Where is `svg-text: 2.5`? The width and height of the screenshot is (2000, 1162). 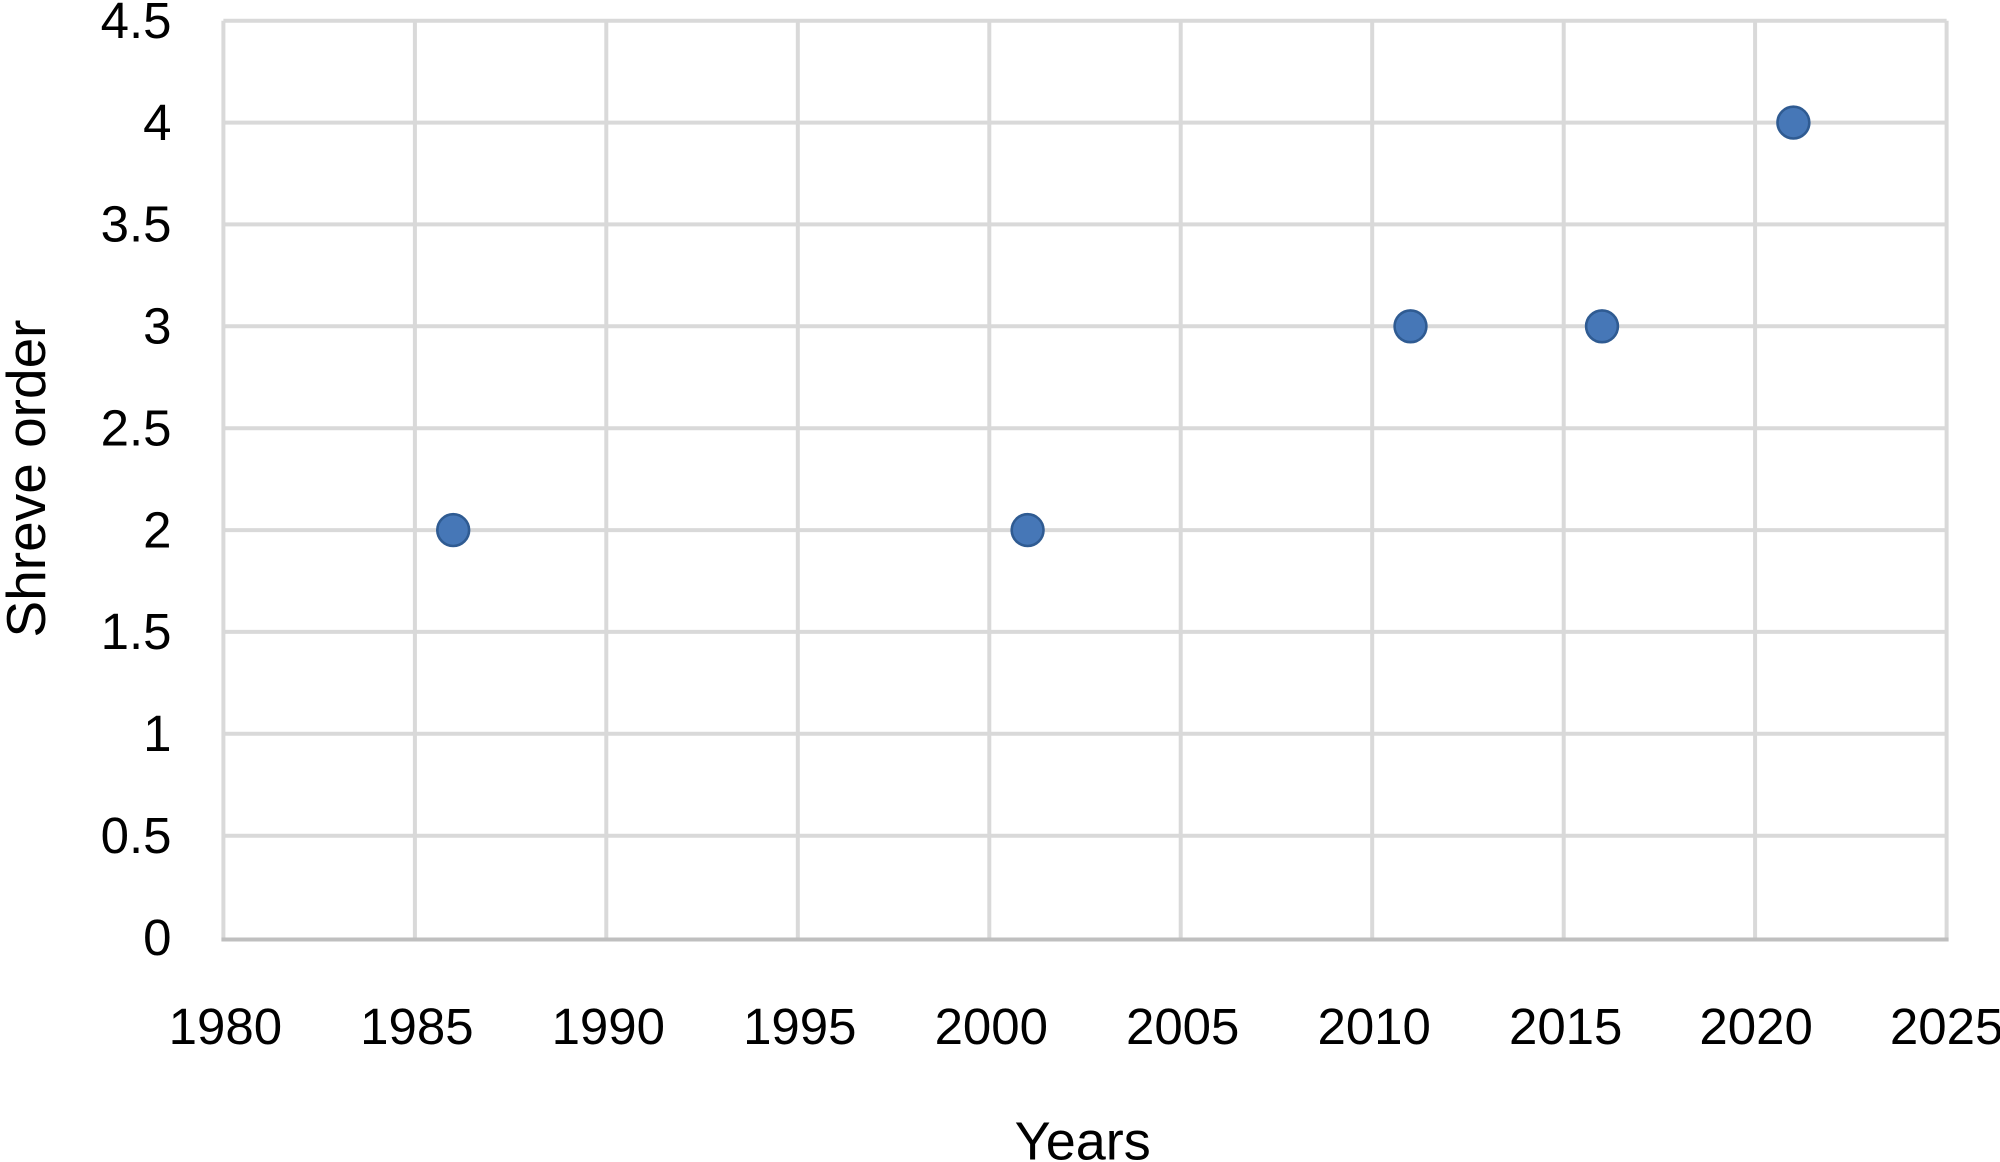
svg-text: 2.5 is located at coordinates (136, 428).